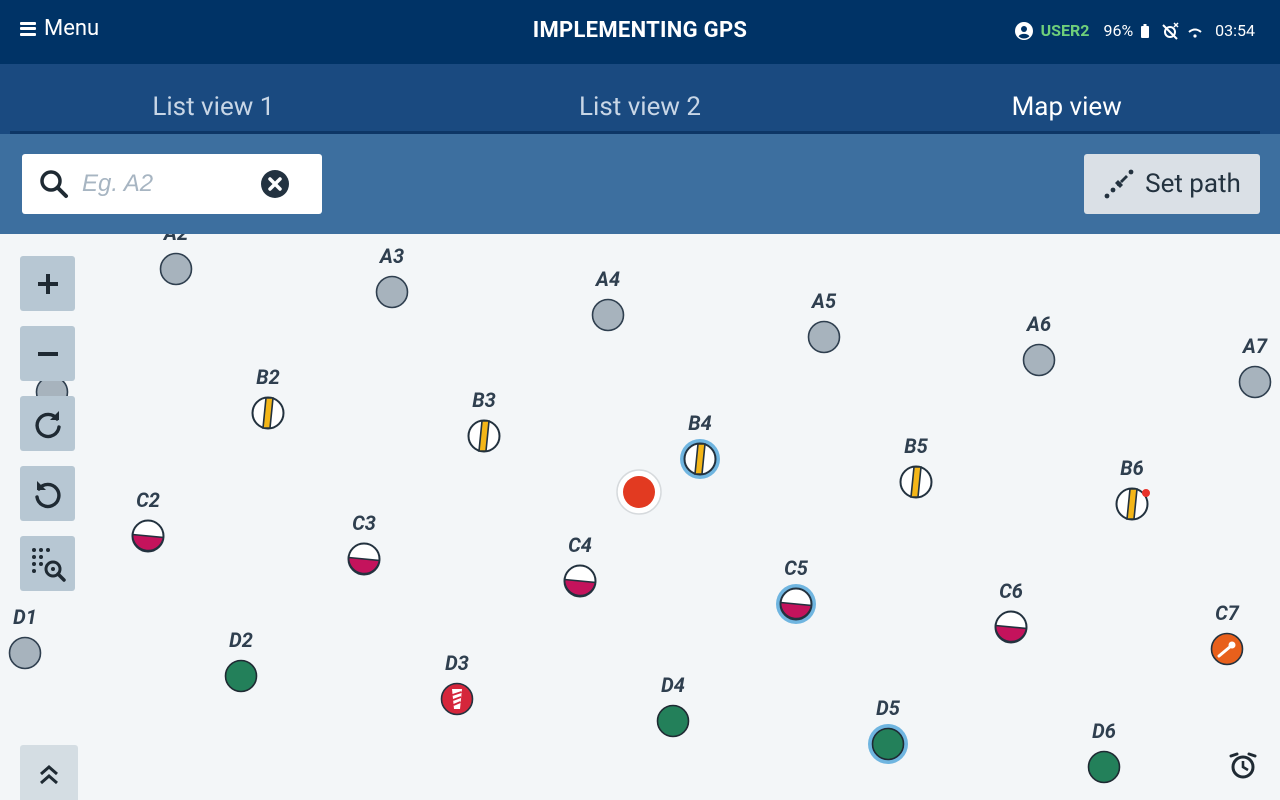  I want to click on map-point-label: A4, so click(608, 279).